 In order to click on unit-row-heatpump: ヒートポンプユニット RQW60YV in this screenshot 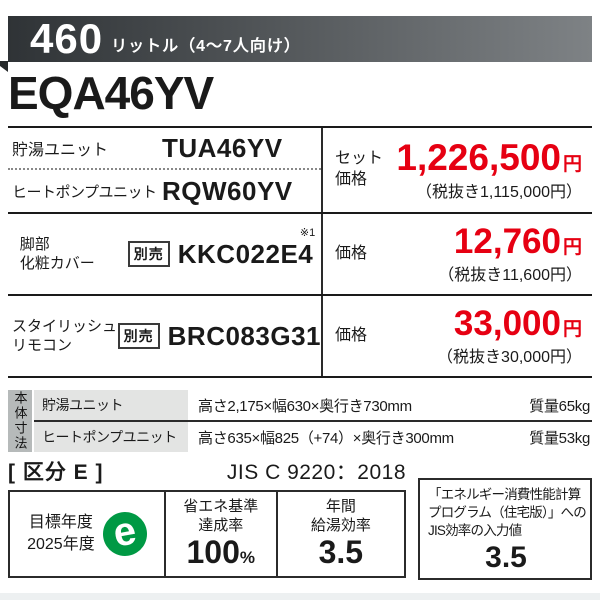, I will do `click(164, 191)`.